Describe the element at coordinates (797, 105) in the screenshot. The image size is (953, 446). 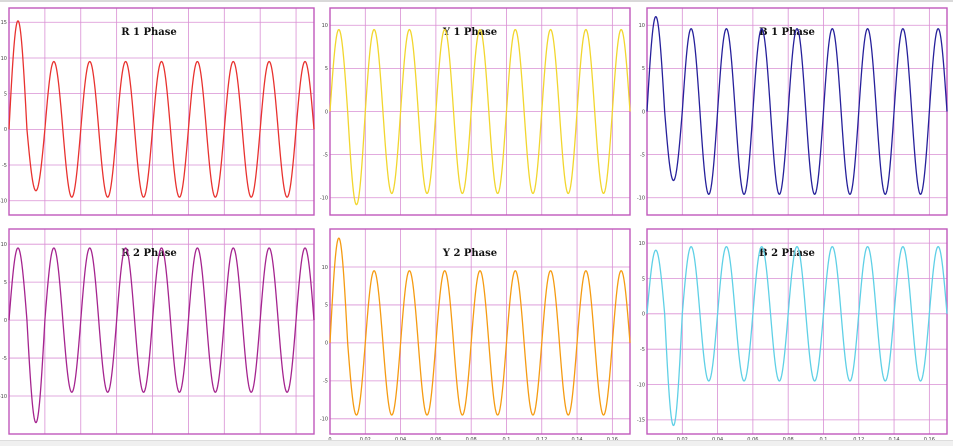
I see `series-line-b1` at that location.